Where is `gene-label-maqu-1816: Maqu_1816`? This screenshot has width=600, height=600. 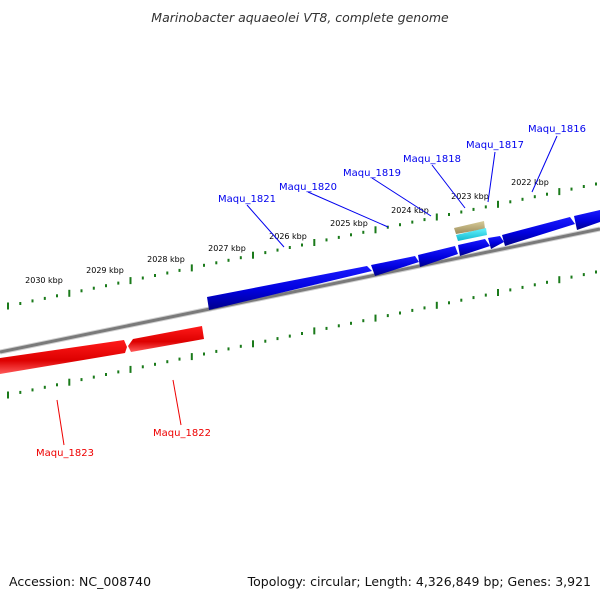 gene-label-maqu-1816: Maqu_1816 is located at coordinates (557, 129).